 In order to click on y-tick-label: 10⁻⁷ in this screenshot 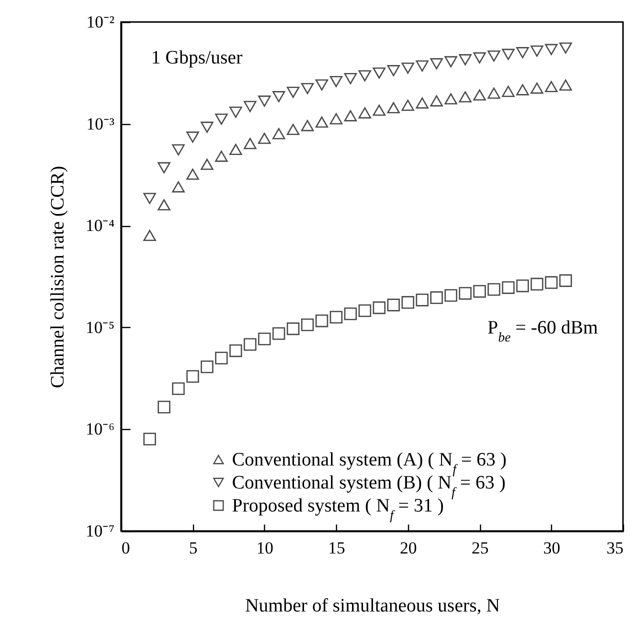, I will do `click(100, 531)`.